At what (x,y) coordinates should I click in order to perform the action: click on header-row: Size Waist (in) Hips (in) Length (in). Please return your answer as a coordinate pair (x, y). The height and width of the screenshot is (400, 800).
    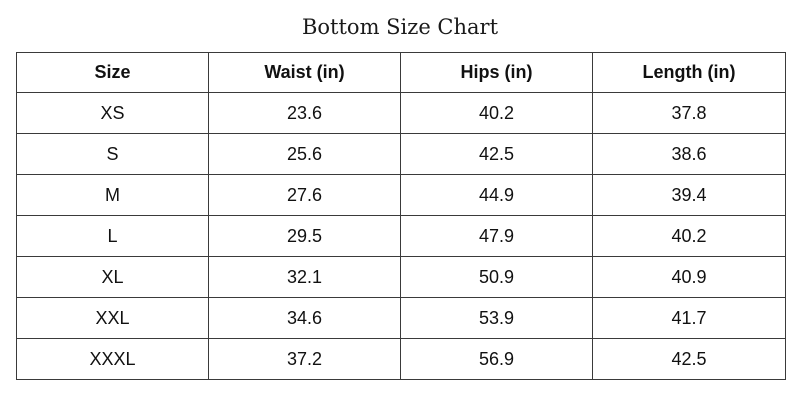
    Looking at the image, I should click on (401, 72).